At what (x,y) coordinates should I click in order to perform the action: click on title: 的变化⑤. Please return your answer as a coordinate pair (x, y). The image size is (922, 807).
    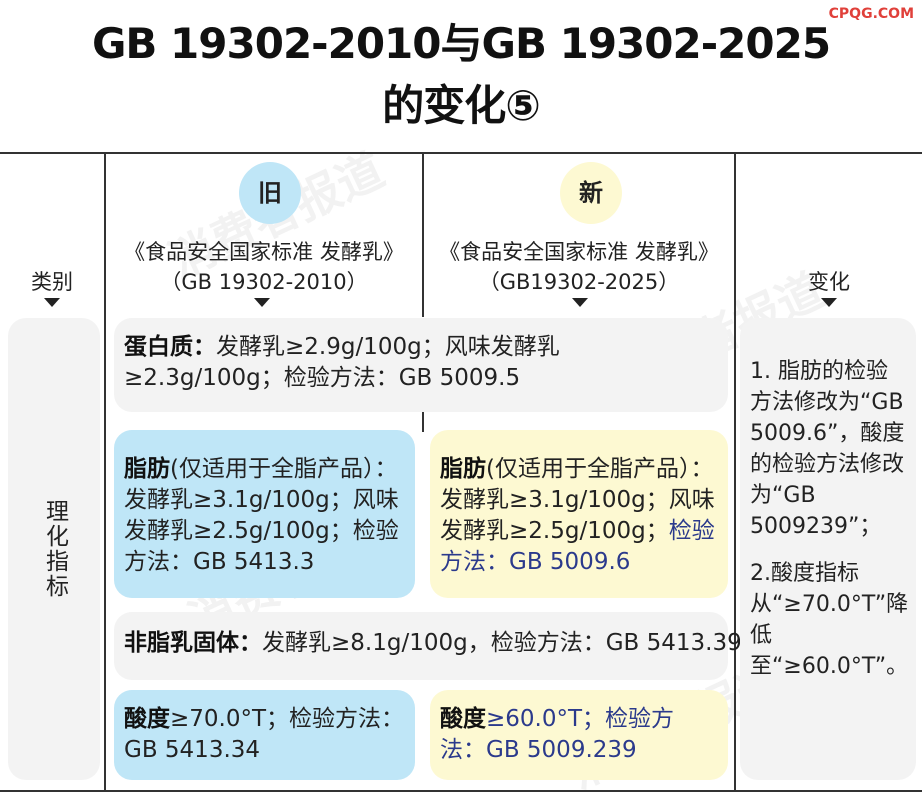
    Looking at the image, I should click on (461, 105).